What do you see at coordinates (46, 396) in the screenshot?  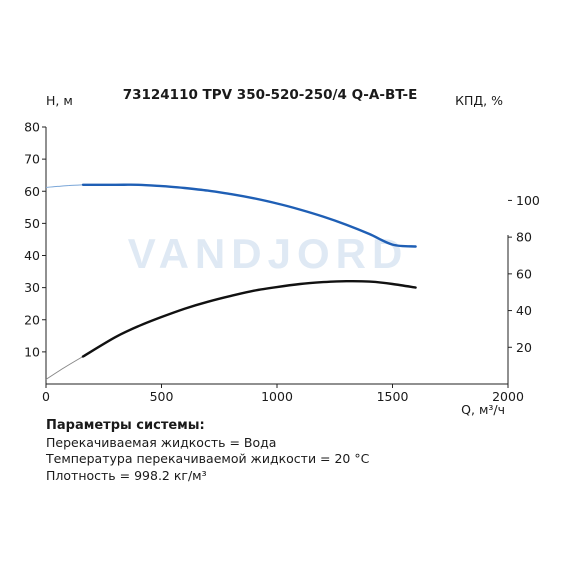 I see `x-tick-label: 0` at bounding box center [46, 396].